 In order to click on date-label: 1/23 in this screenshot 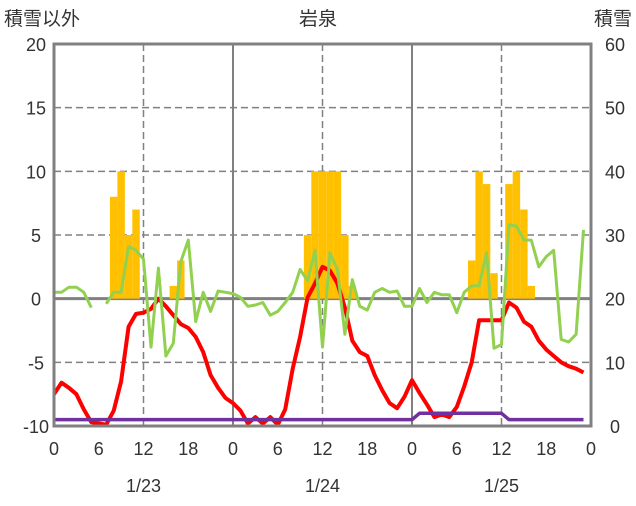, I will do `click(143, 486)`.